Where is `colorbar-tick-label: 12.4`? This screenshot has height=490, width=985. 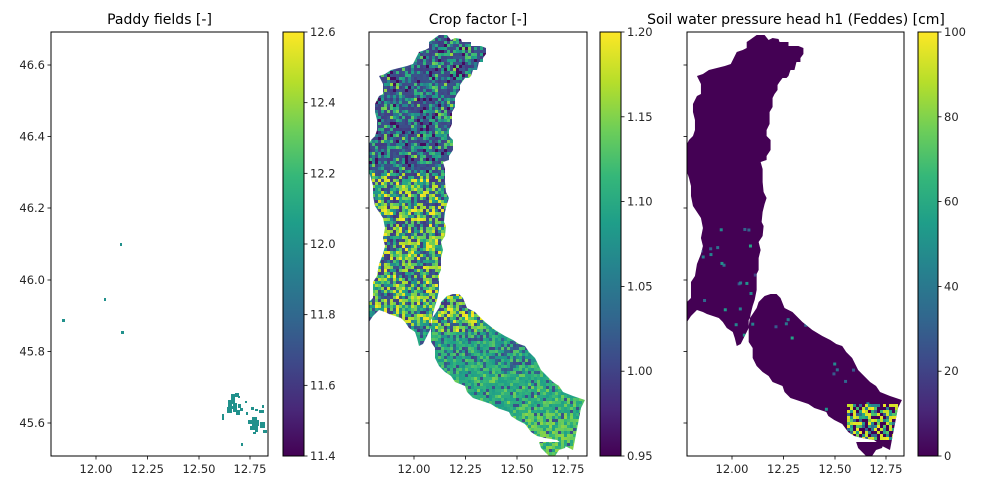
colorbar-tick-label: 12.4 is located at coordinates (323, 103).